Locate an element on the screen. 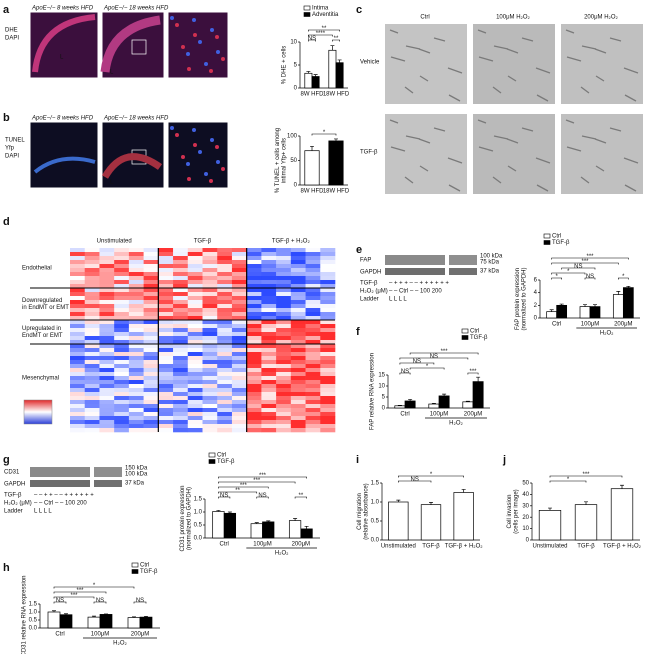 The width and height of the screenshot is (650, 654). x-tick-label: 100μM is located at coordinates (100, 635).